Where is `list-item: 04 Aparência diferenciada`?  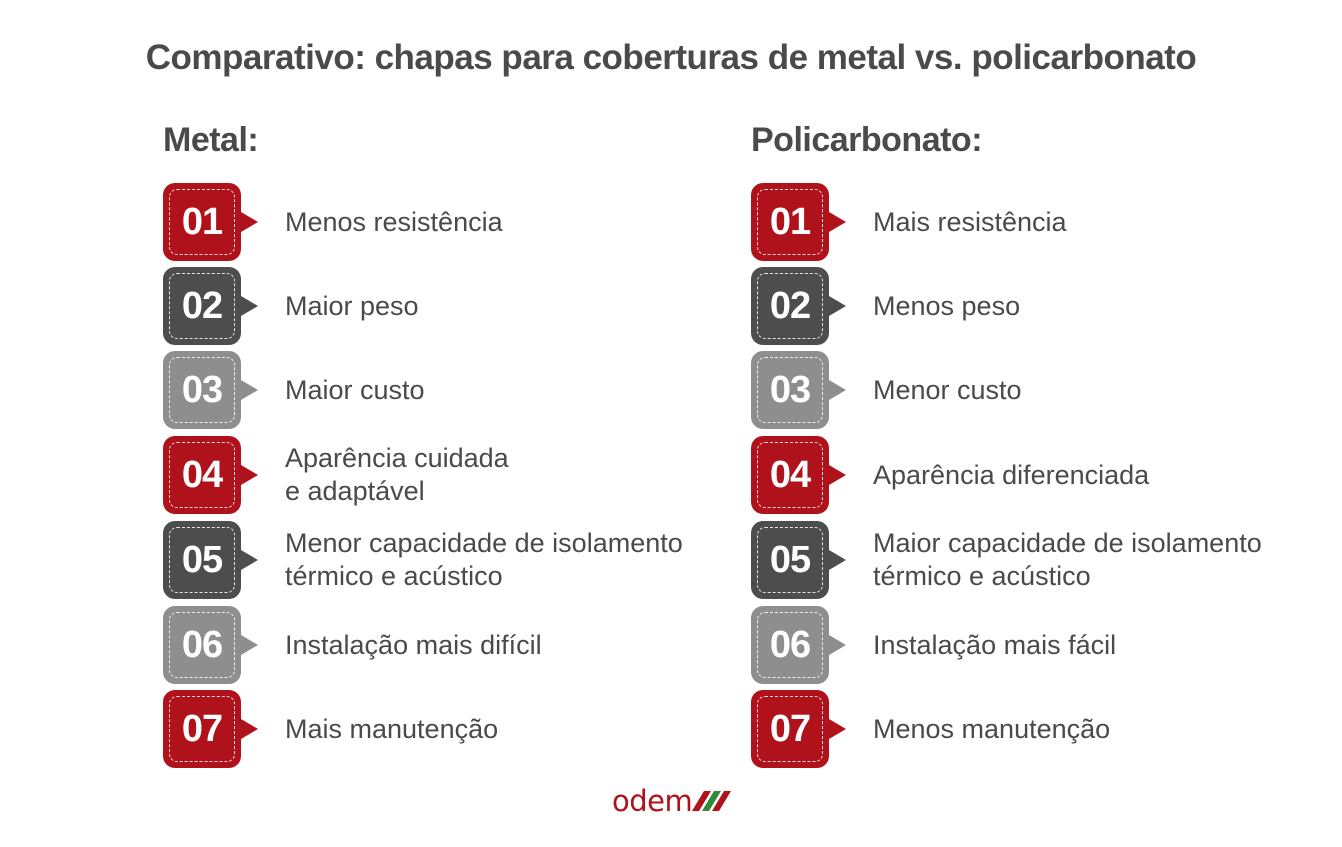 list-item: 04 Aparência diferenciada is located at coordinates (1031, 475).